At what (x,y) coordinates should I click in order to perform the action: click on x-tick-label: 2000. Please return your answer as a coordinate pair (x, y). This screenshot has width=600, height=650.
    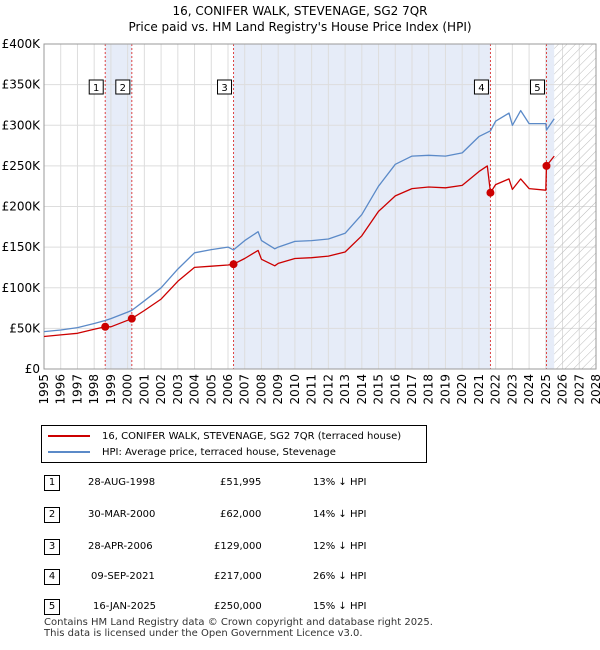
    Looking at the image, I should click on (128, 389).